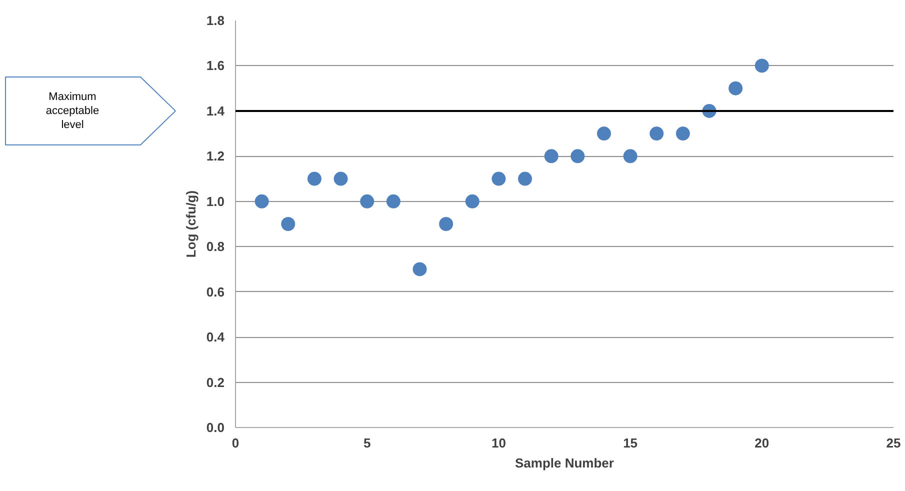  What do you see at coordinates (215, 246) in the screenshot?
I see `y-tick-label: 0.8` at bounding box center [215, 246].